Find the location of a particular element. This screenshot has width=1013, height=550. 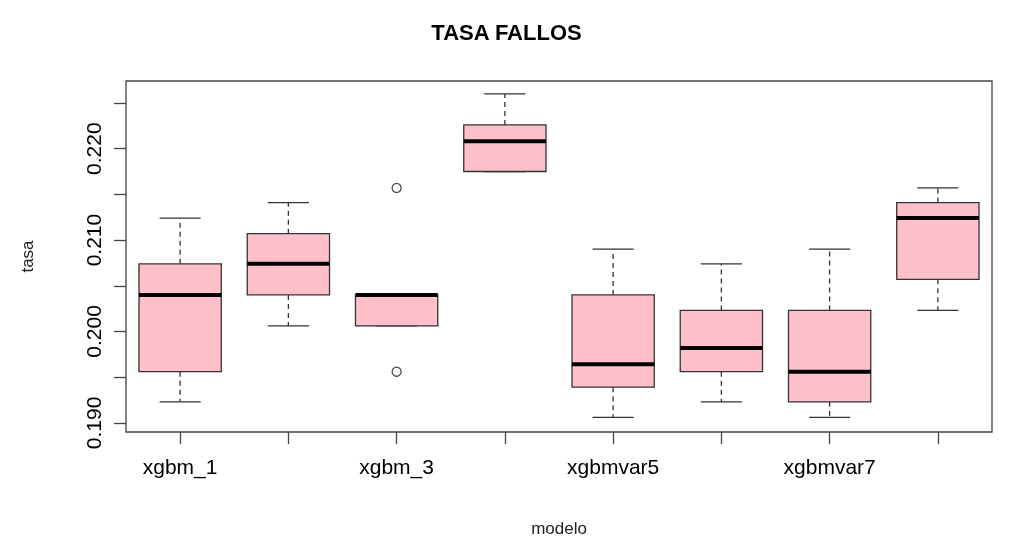

x-axis-title: modelo is located at coordinates (559, 528).